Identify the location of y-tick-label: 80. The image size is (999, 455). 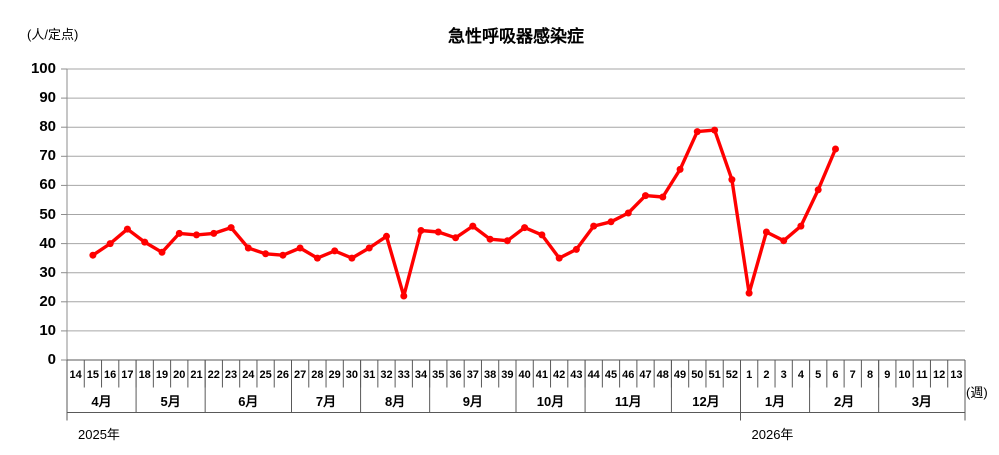
(47, 127).